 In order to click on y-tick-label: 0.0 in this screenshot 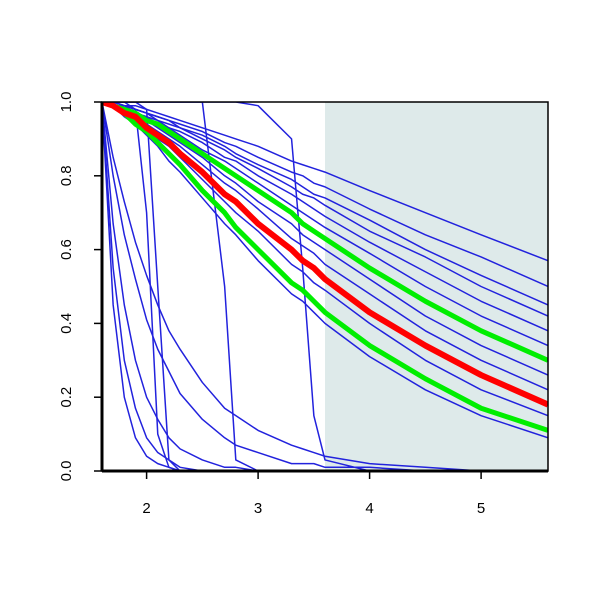, I will do `click(66, 471)`.